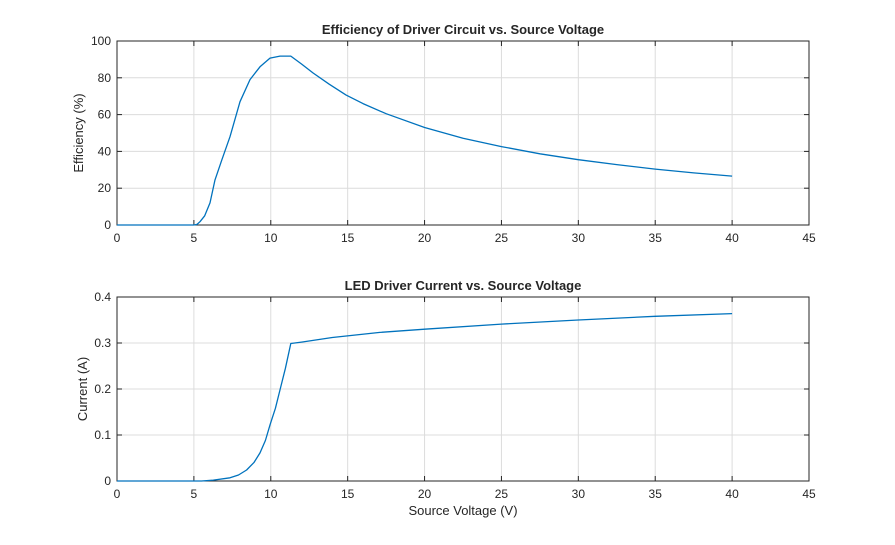 This screenshot has height=545, width=895. I want to click on current-ylabel: Current (A), so click(82, 389).